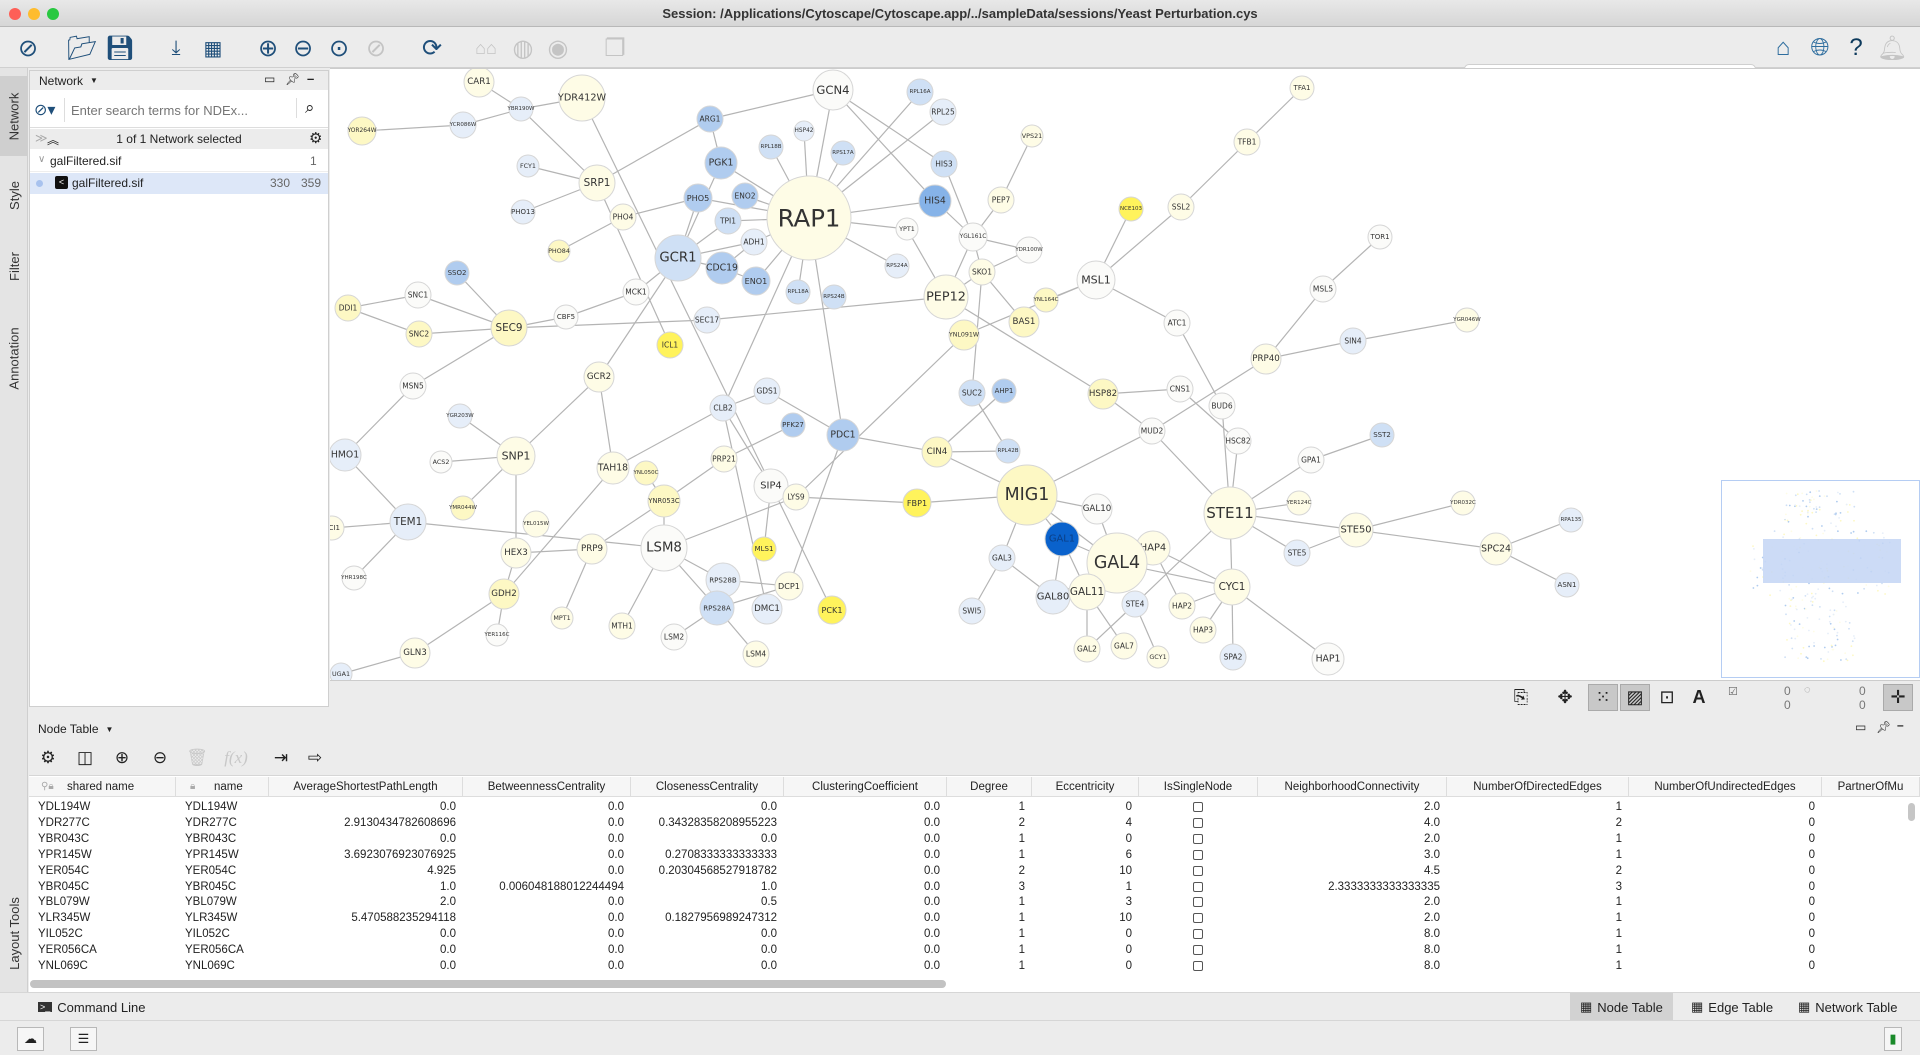 Image resolution: width=1920 pixels, height=1055 pixels. Describe the element at coordinates (1783, 47) in the screenshot. I see `home-icon: ⌂` at that location.